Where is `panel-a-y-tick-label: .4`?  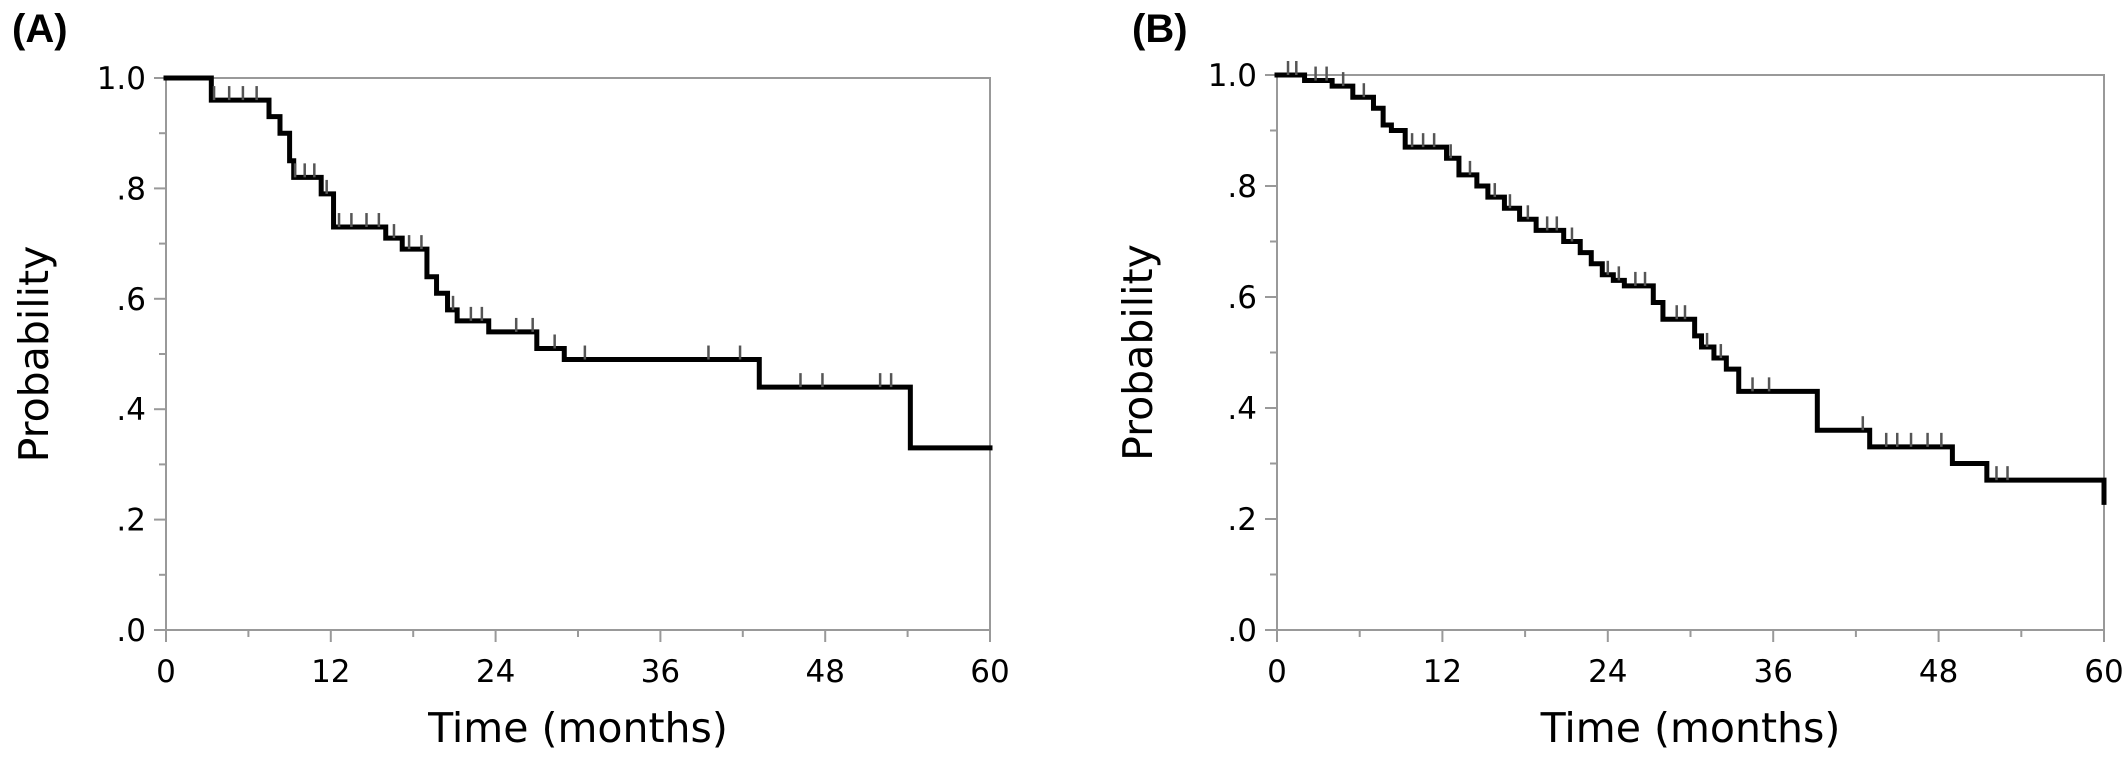 panel-a-y-tick-label: .4 is located at coordinates (131, 410).